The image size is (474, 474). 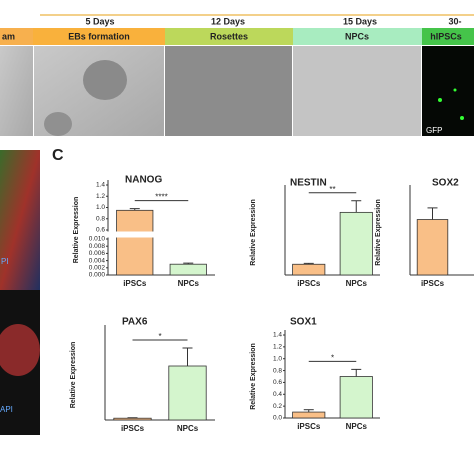 I want to click on chart-title: NANOG, so click(x=143, y=180).